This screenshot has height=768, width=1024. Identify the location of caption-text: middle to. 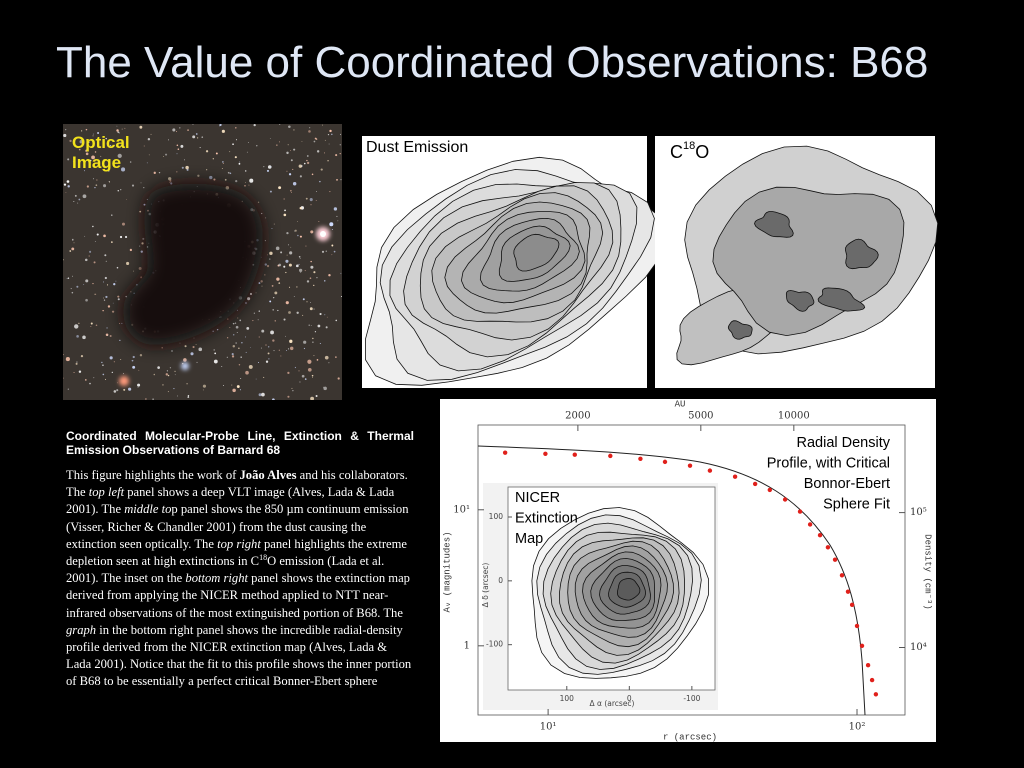
(148, 509).